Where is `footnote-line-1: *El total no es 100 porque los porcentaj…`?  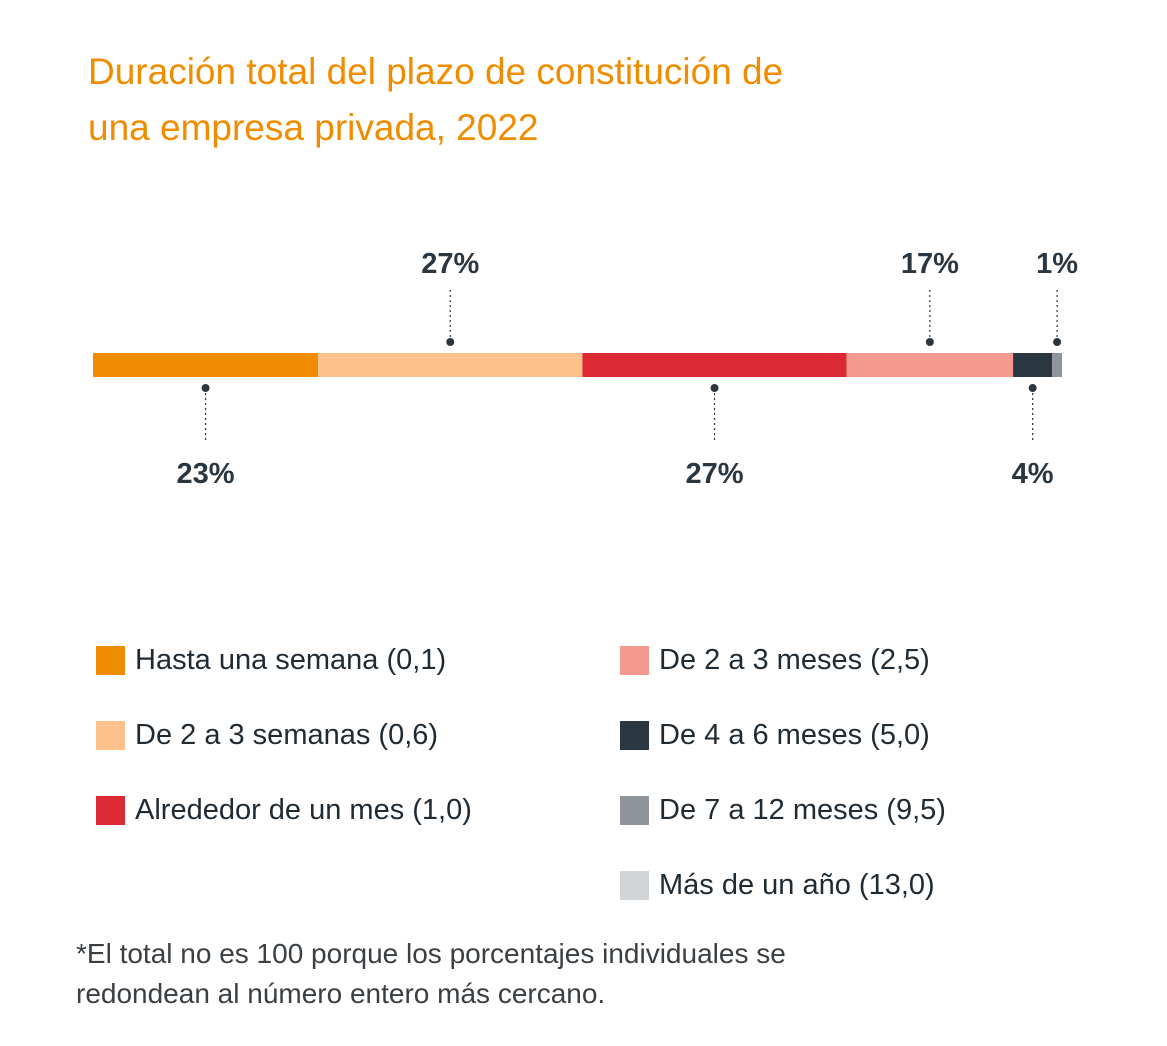 footnote-line-1: *El total no es 100 porque los porcentaj… is located at coordinates (431, 953).